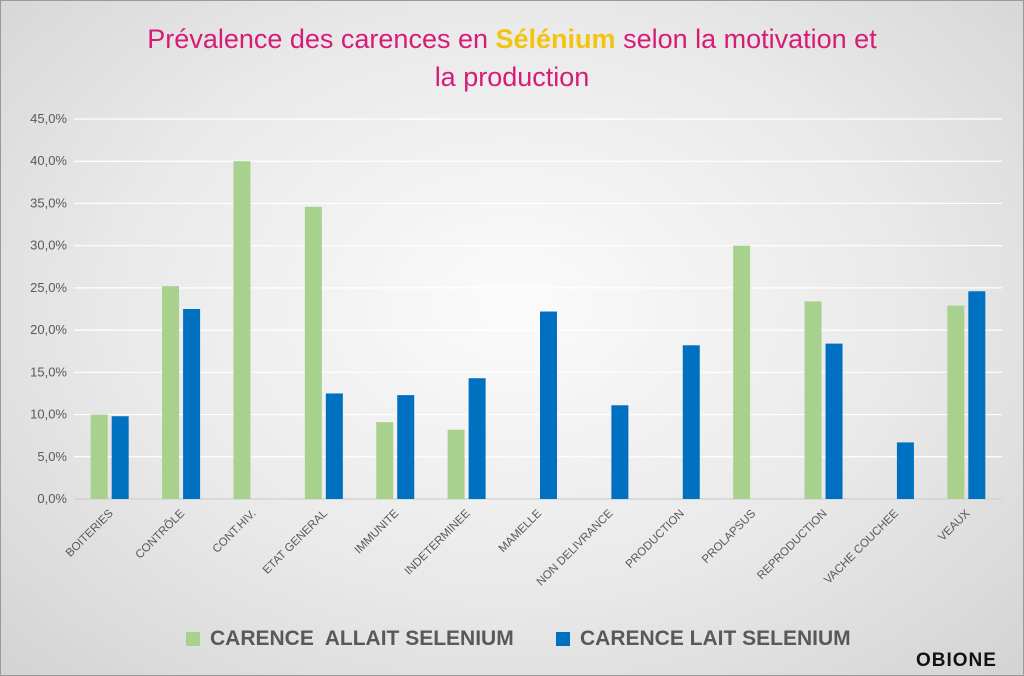  I want to click on legend-label-allait: CARENCE ALLAIT SELENIUM, so click(362, 638).